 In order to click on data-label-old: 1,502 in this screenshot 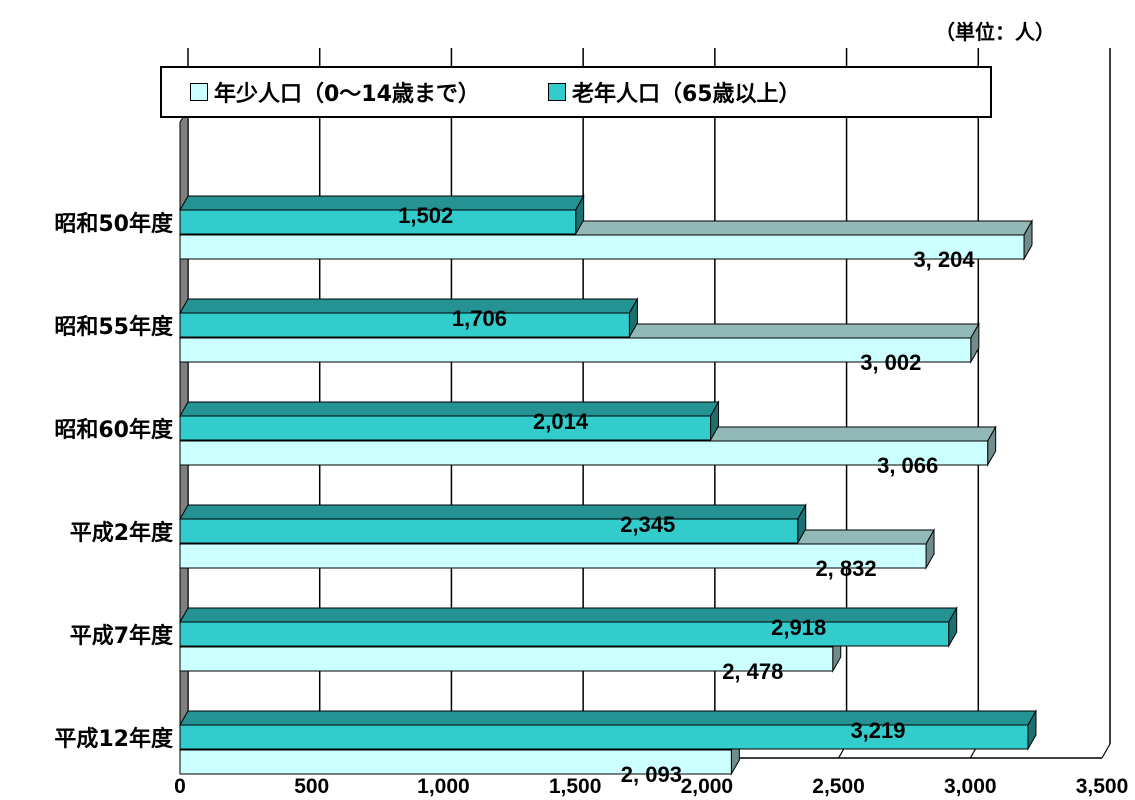, I will do `click(425, 215)`.